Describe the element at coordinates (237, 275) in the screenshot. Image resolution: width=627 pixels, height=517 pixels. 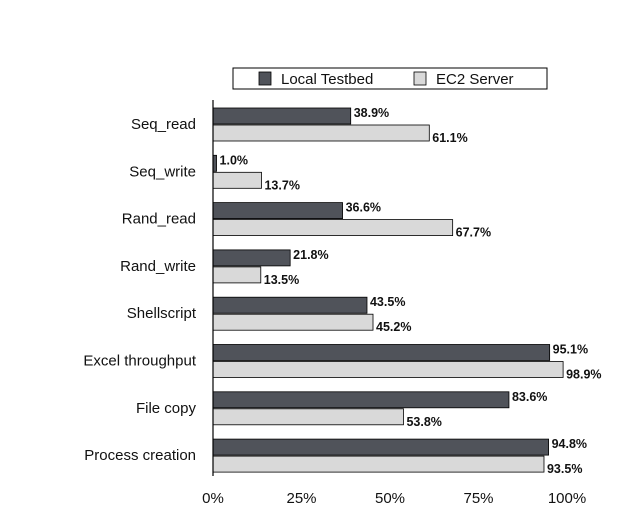
I see `bar-ec2-server-rand-write` at that location.